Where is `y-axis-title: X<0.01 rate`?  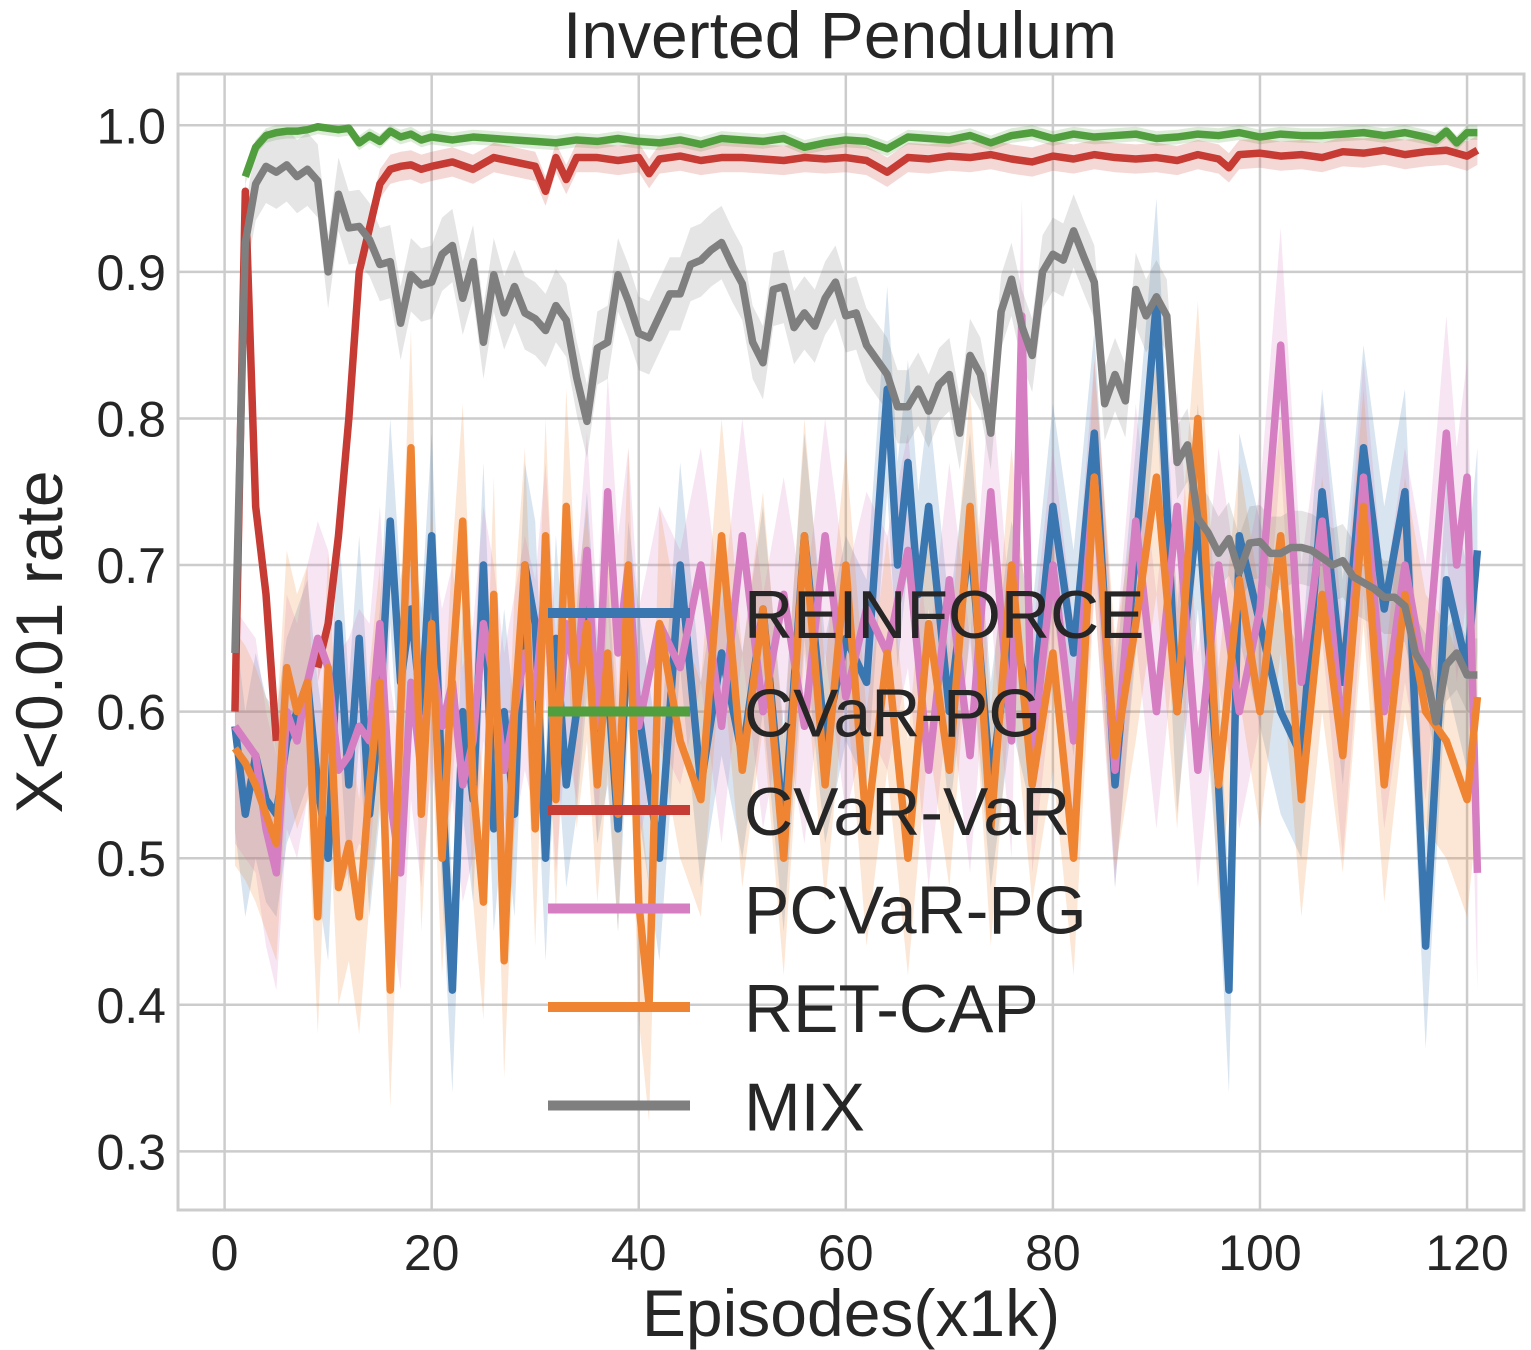
y-axis-title: X<0.01 rate is located at coordinates (39, 641).